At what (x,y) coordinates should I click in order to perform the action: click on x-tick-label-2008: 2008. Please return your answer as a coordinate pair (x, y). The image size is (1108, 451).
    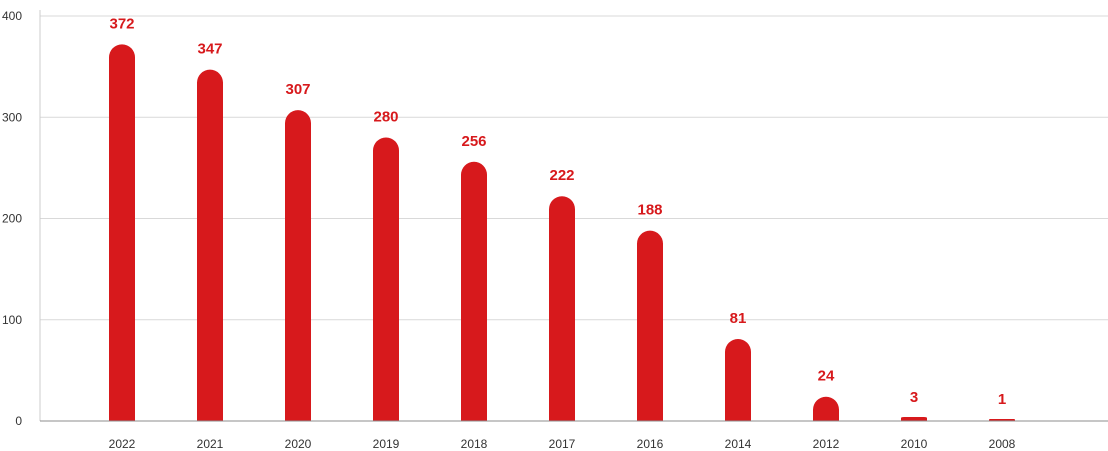
    Looking at the image, I should click on (1002, 444).